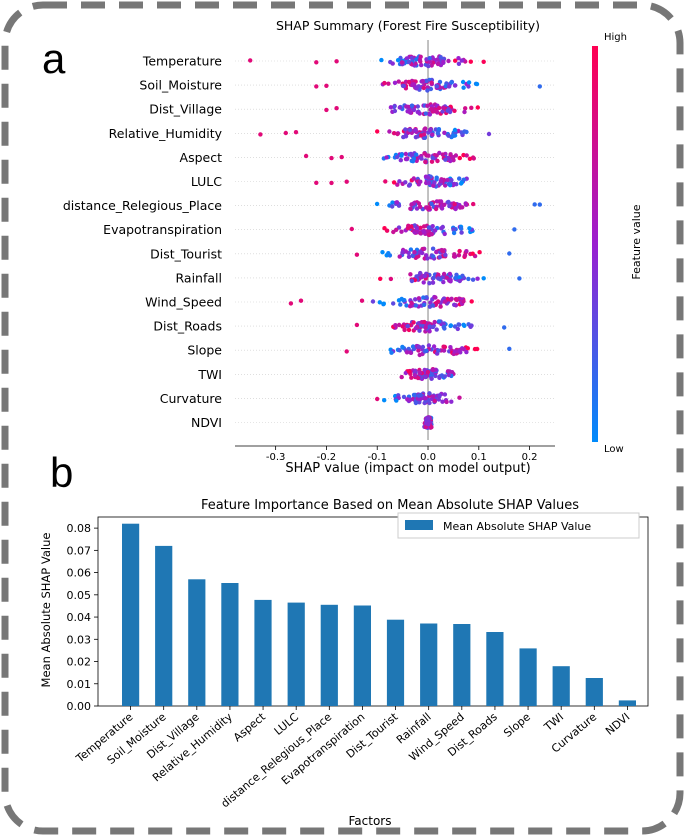  Describe the element at coordinates (479, 457) in the screenshot. I see `shap-tick-label: 0.1` at that location.